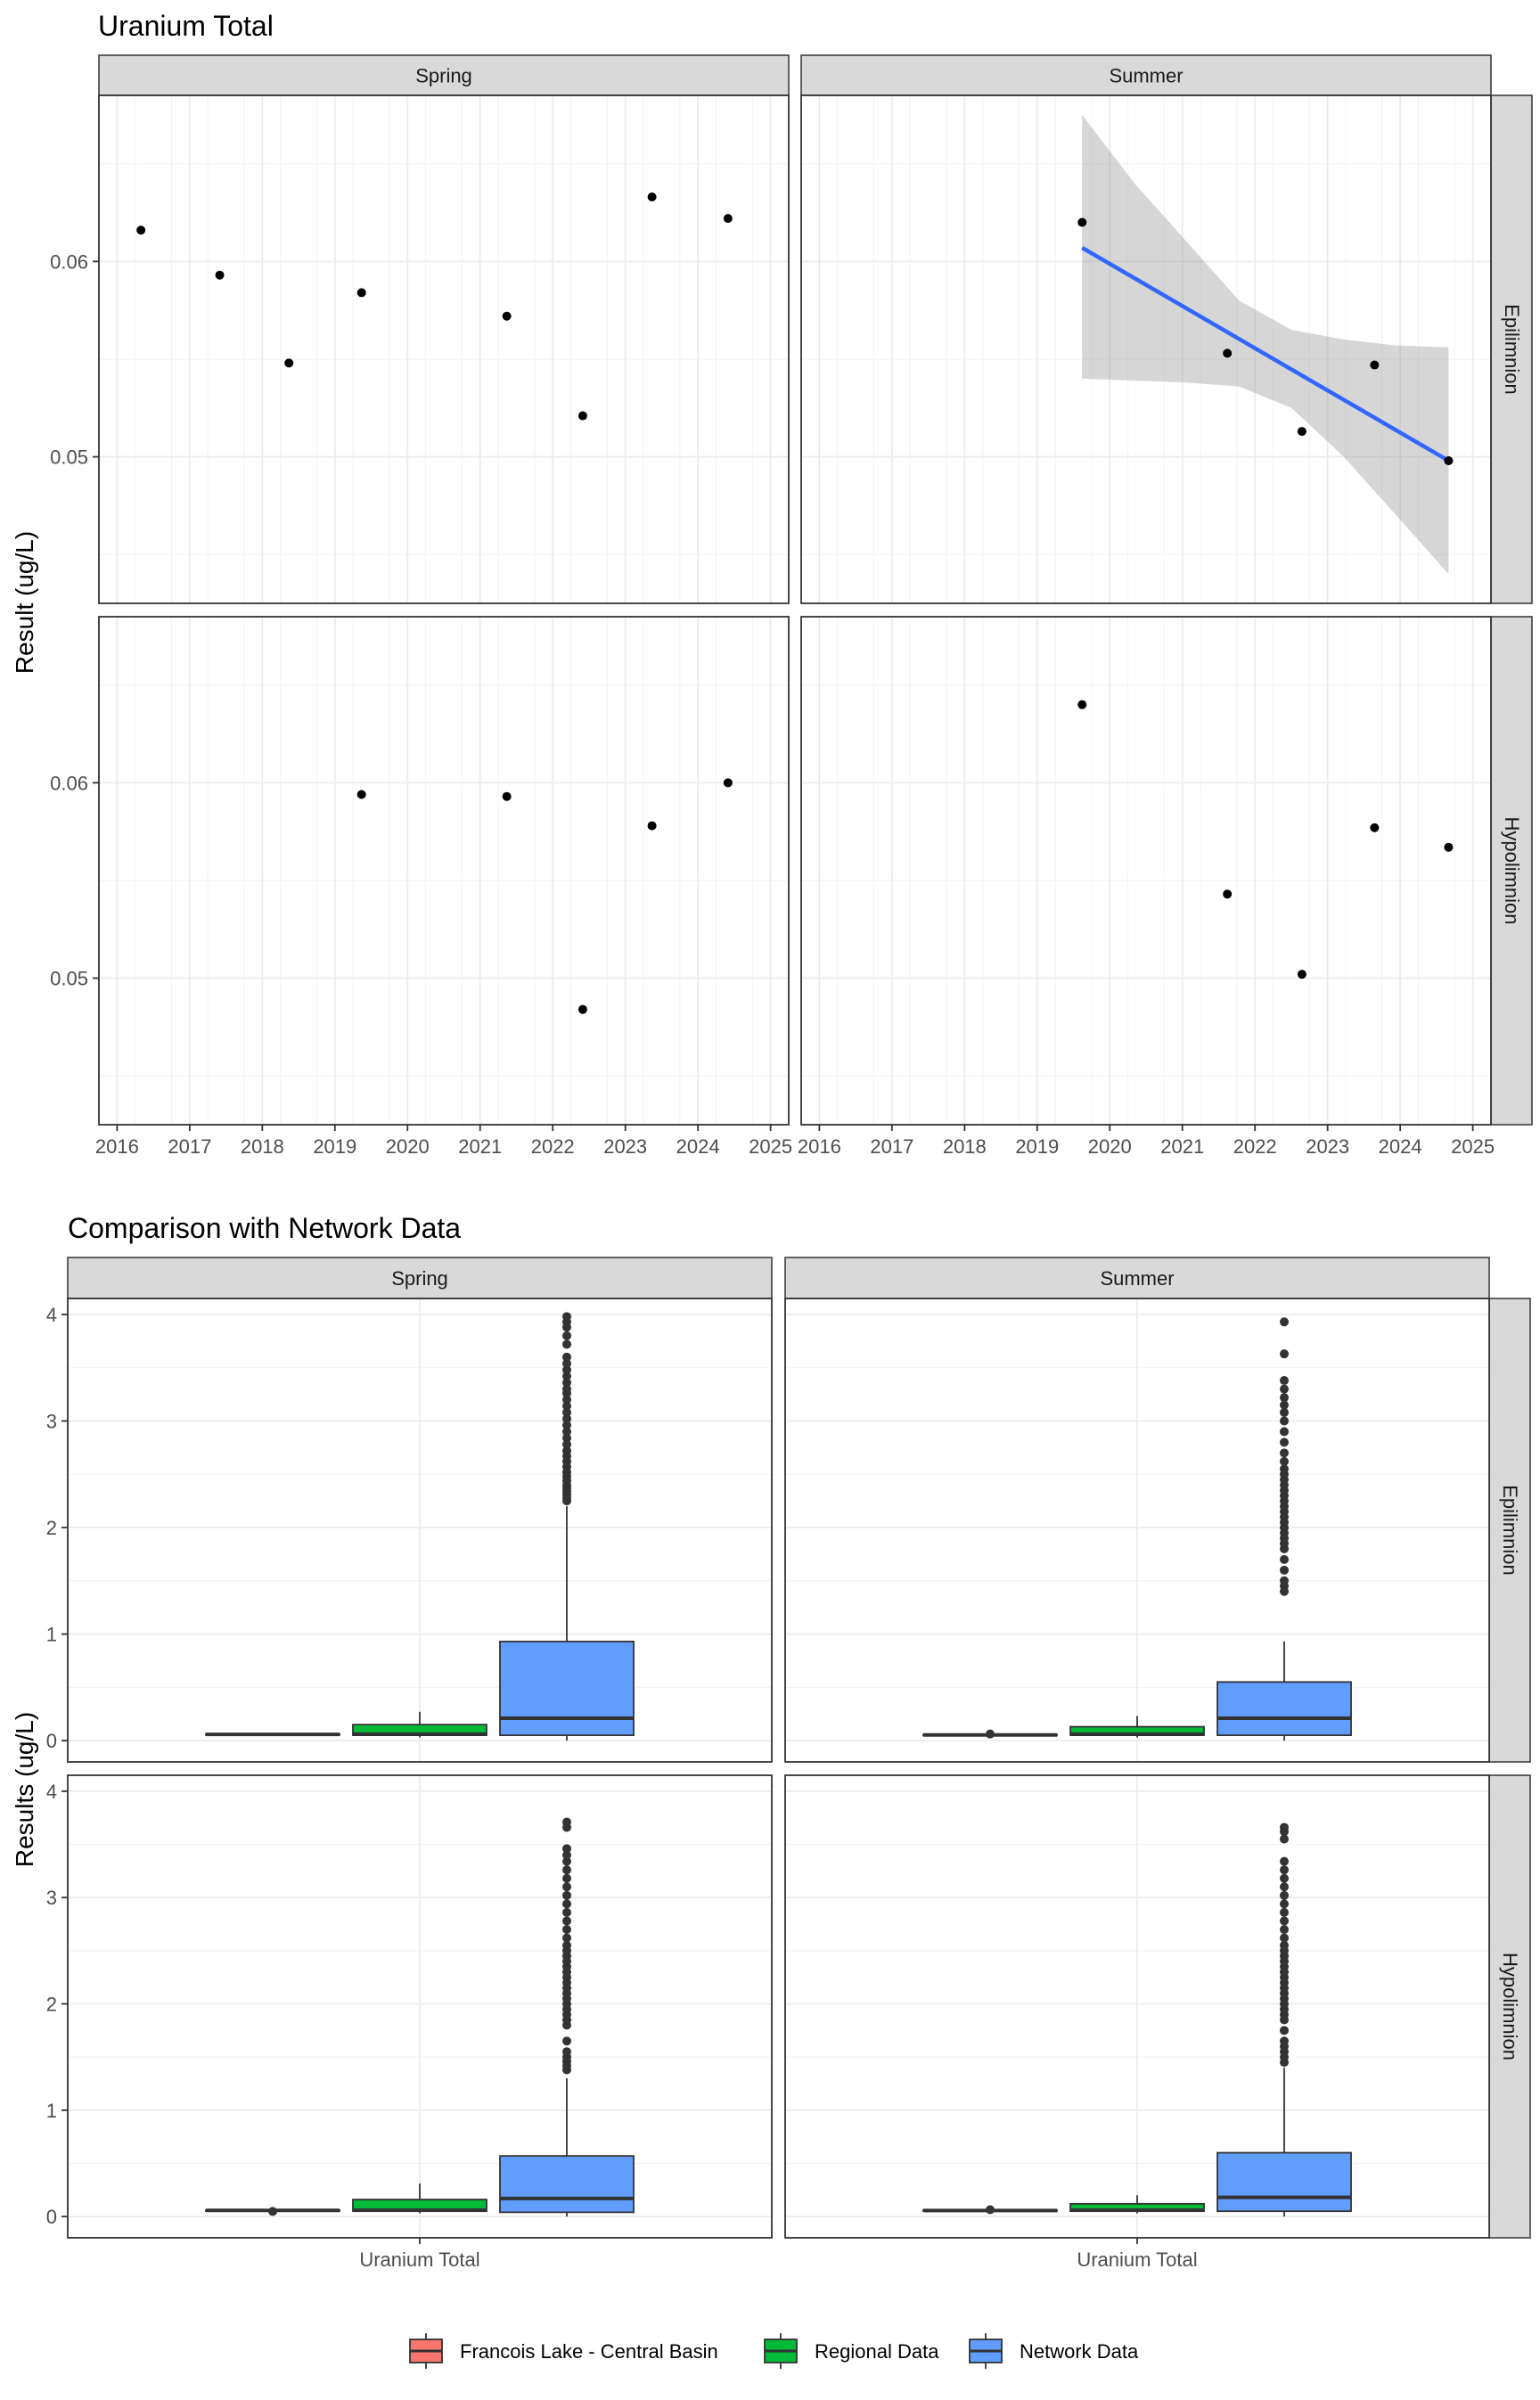  I want to click on facet-strip-label: Summer, so click(1137, 1278).